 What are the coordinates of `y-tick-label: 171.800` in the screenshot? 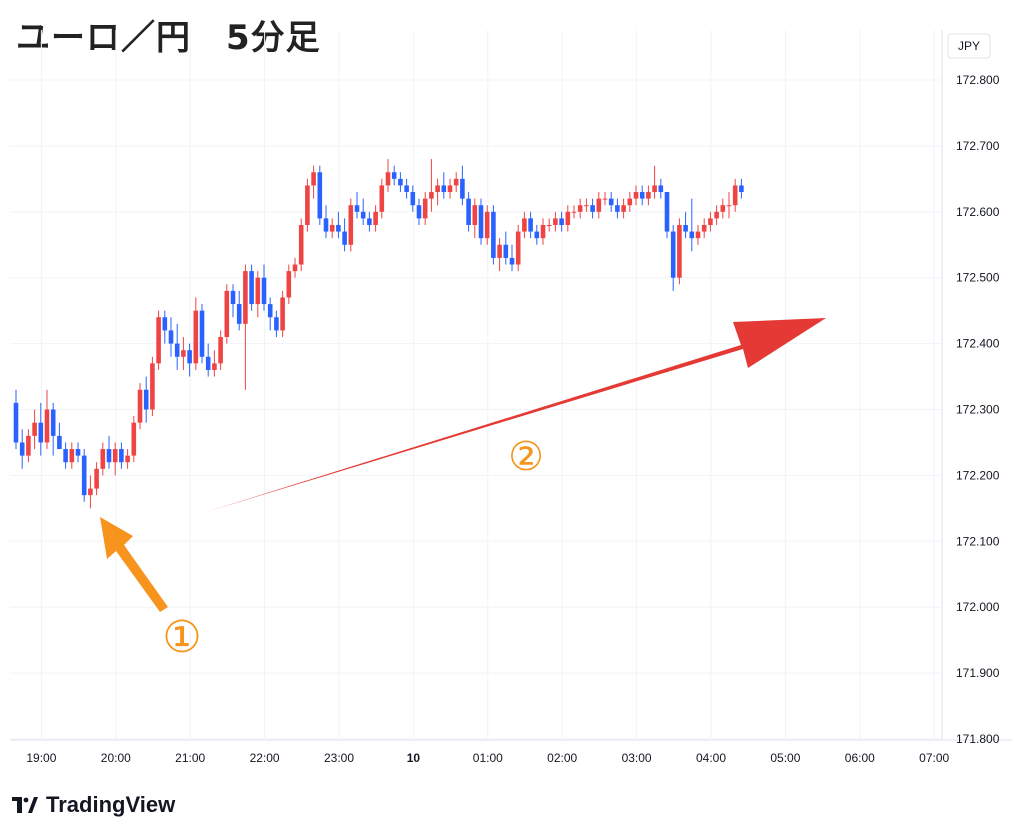 It's located at (978, 739).